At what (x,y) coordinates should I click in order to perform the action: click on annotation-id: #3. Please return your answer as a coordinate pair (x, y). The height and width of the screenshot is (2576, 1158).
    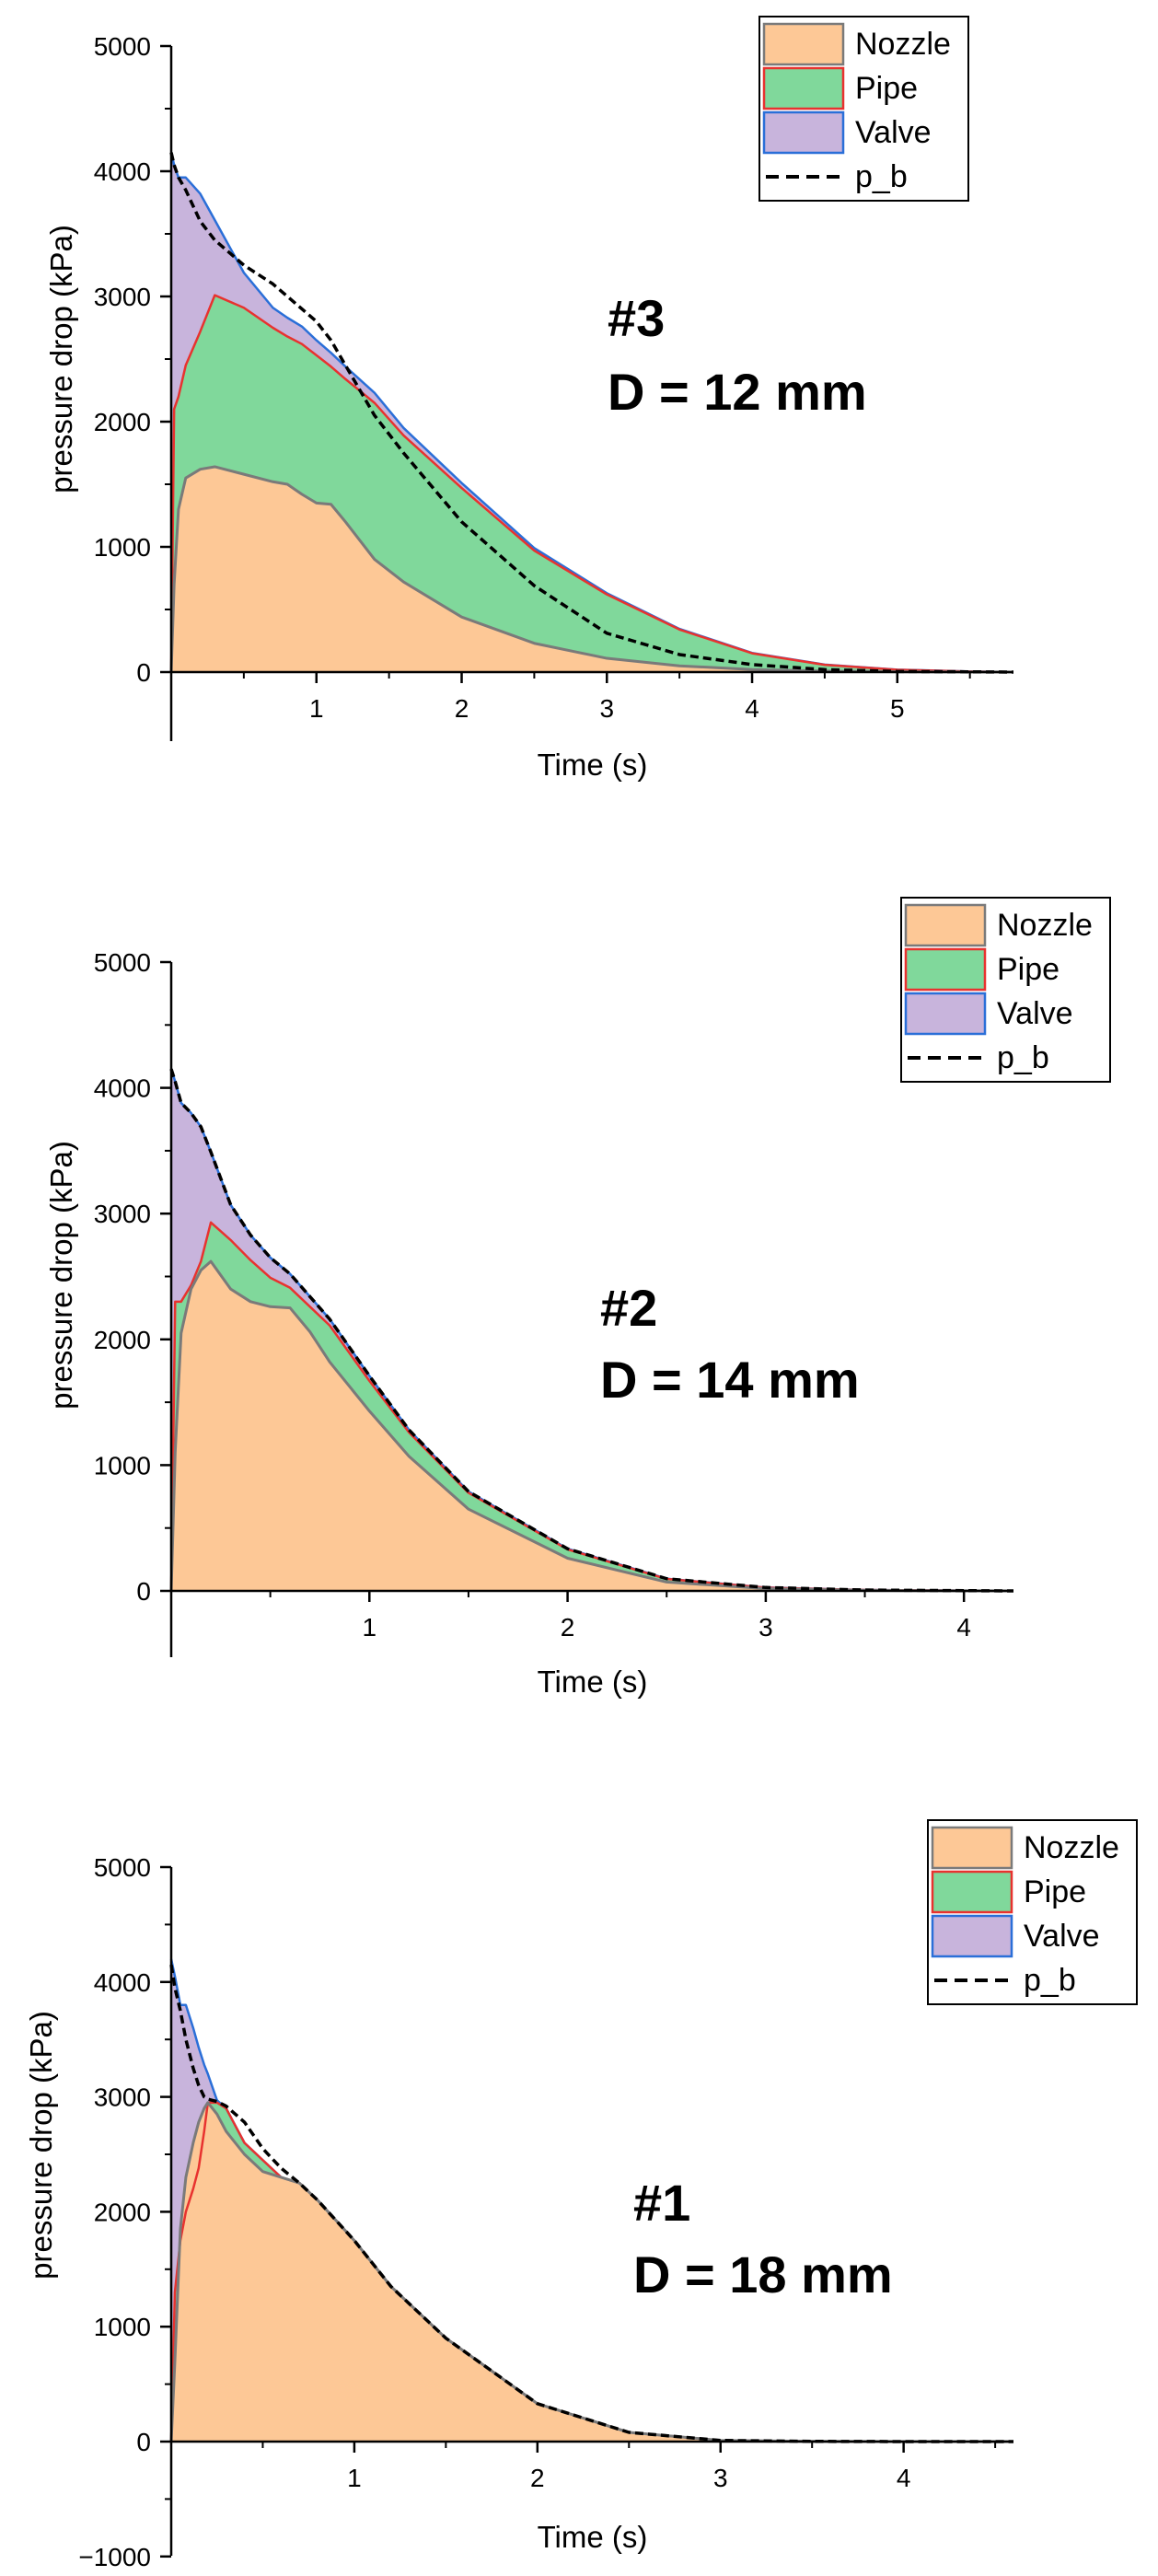
    Looking at the image, I should click on (637, 318).